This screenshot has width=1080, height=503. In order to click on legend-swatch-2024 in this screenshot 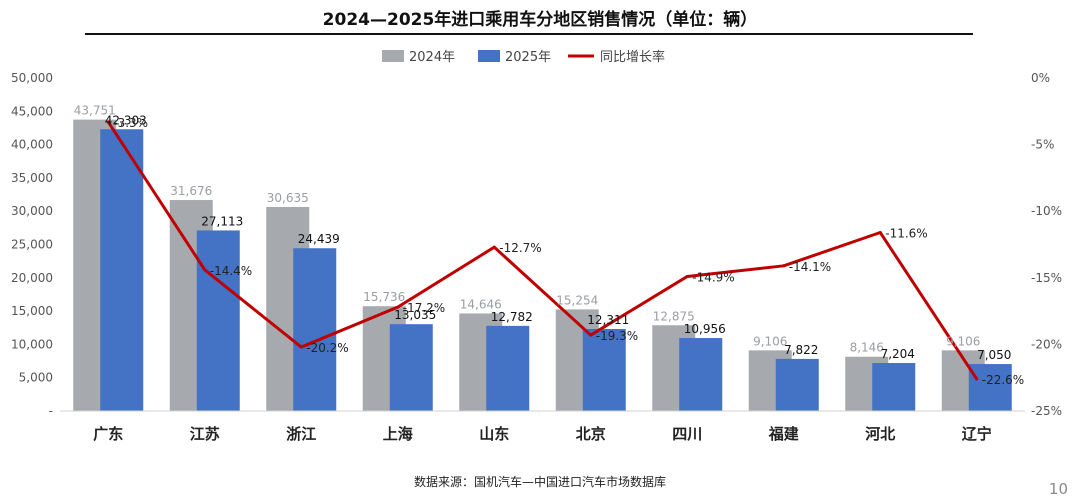, I will do `click(393, 56)`.